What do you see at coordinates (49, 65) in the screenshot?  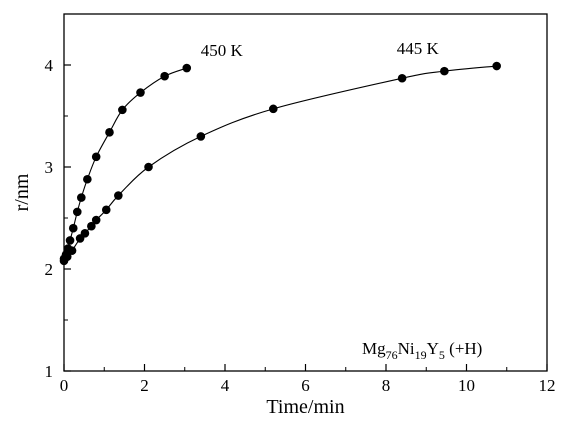 I see `y-tick-label: 4` at bounding box center [49, 65].